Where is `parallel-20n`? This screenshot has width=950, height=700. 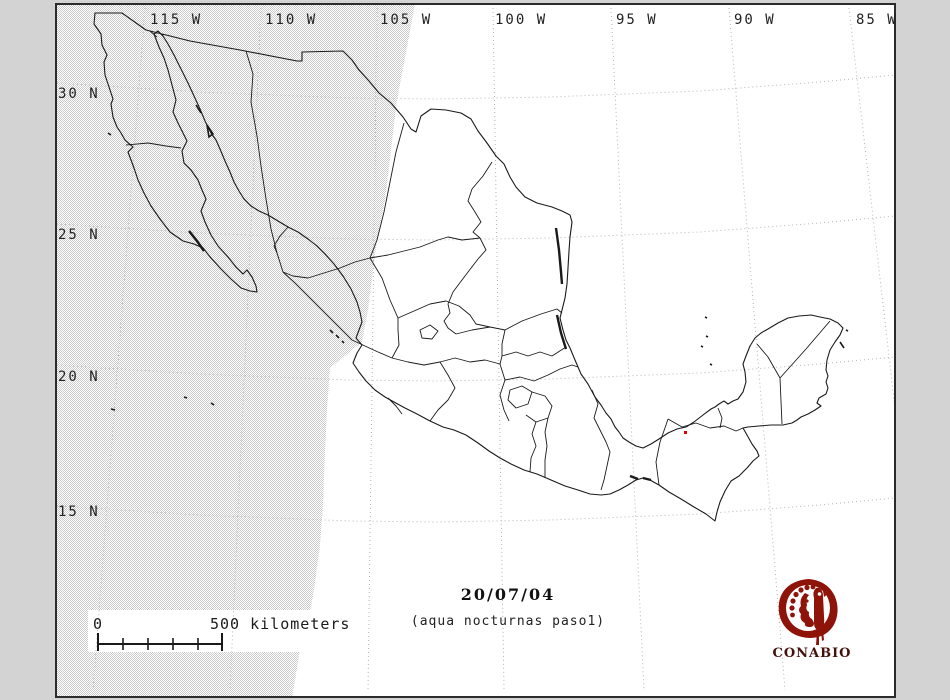 parallel-20n is located at coordinates (476, 369).